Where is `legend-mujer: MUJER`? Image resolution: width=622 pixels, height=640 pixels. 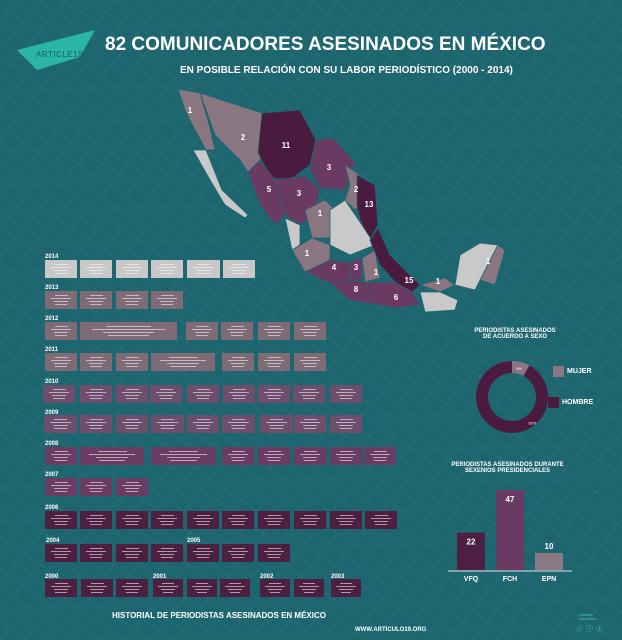
legend-mujer: MUJER is located at coordinates (579, 371).